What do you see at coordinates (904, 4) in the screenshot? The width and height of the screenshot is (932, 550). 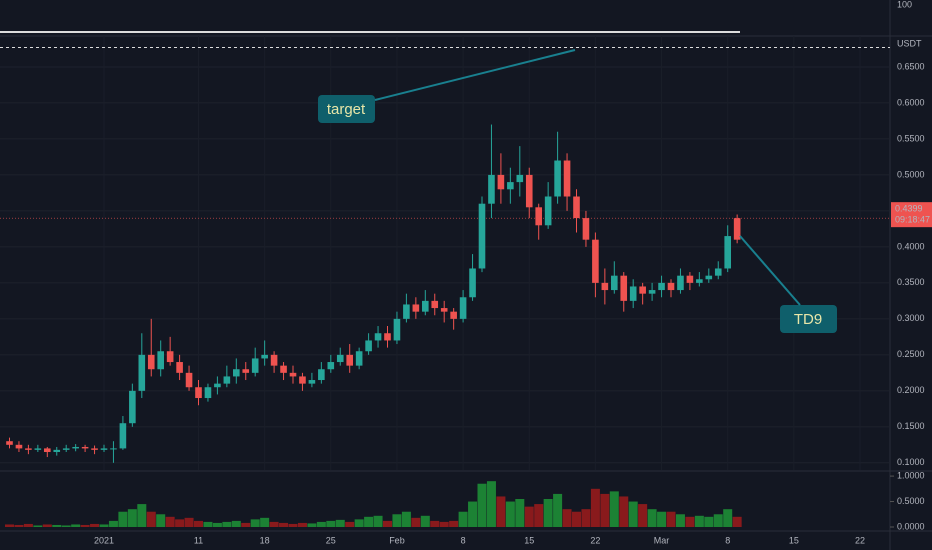 I see `top-indicator-tick: 100` at bounding box center [904, 4].